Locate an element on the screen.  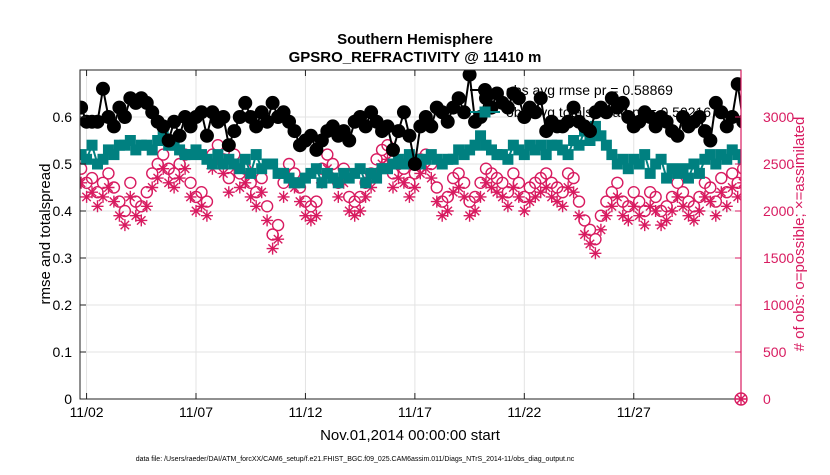
y-right-tick-label: 2500 is located at coordinates (778, 164).